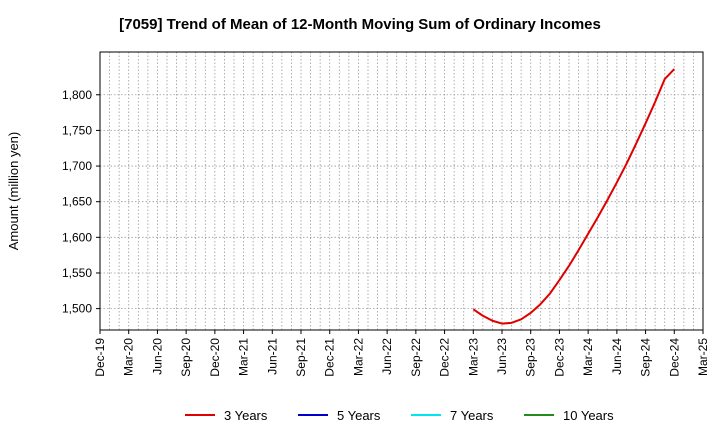  What do you see at coordinates (359, 415) in the screenshot?
I see `legend-label: 5 Years` at bounding box center [359, 415].